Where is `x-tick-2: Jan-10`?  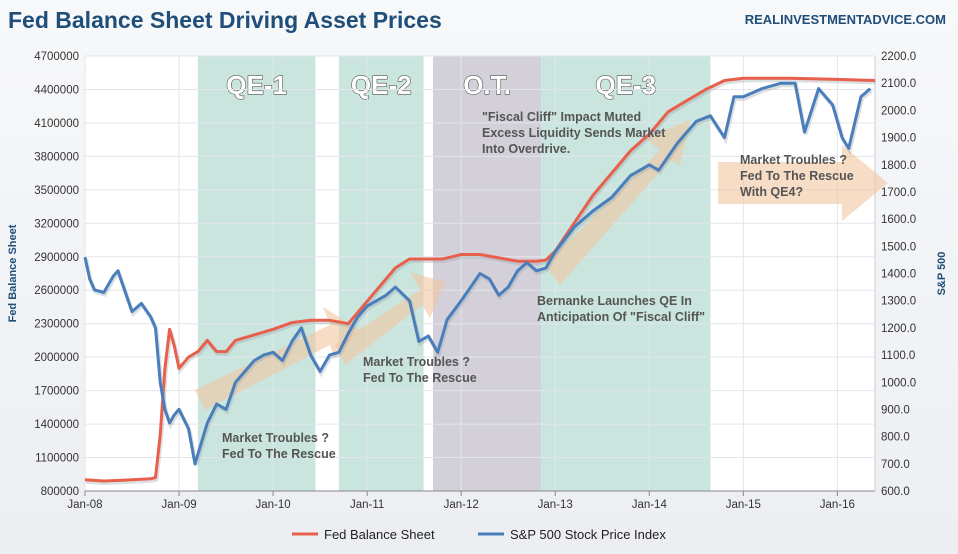 x-tick-2: Jan-10 is located at coordinates (273, 505).